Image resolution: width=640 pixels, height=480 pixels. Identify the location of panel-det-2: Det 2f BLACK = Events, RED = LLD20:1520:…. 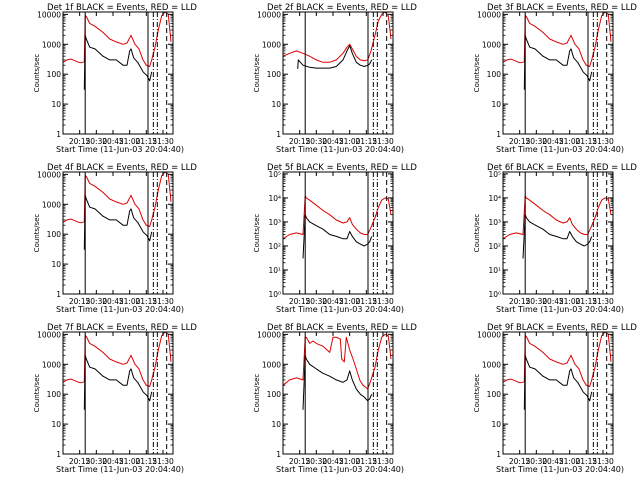
(335, 78).